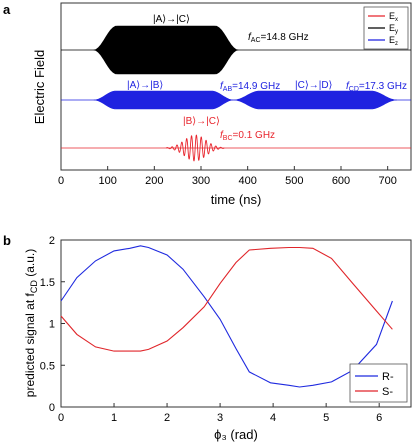 This screenshot has width=415, height=445. I want to click on series-ey-pulse, so click(166, 50).